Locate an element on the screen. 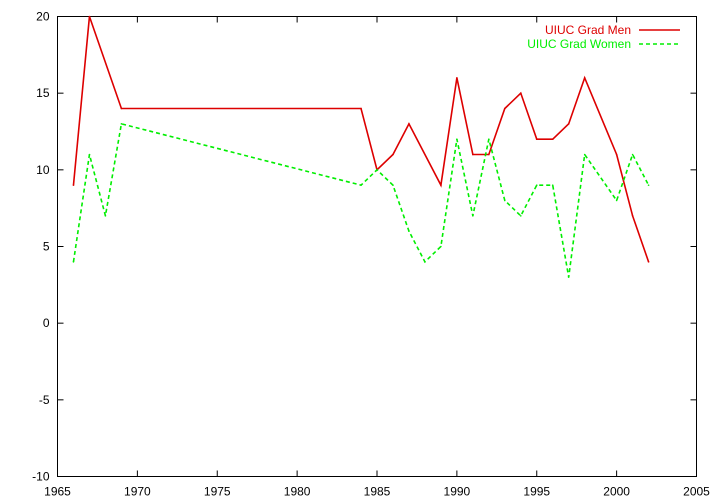 The width and height of the screenshot is (720, 504). legend-label: UIUC Grad Men is located at coordinates (588, 30).